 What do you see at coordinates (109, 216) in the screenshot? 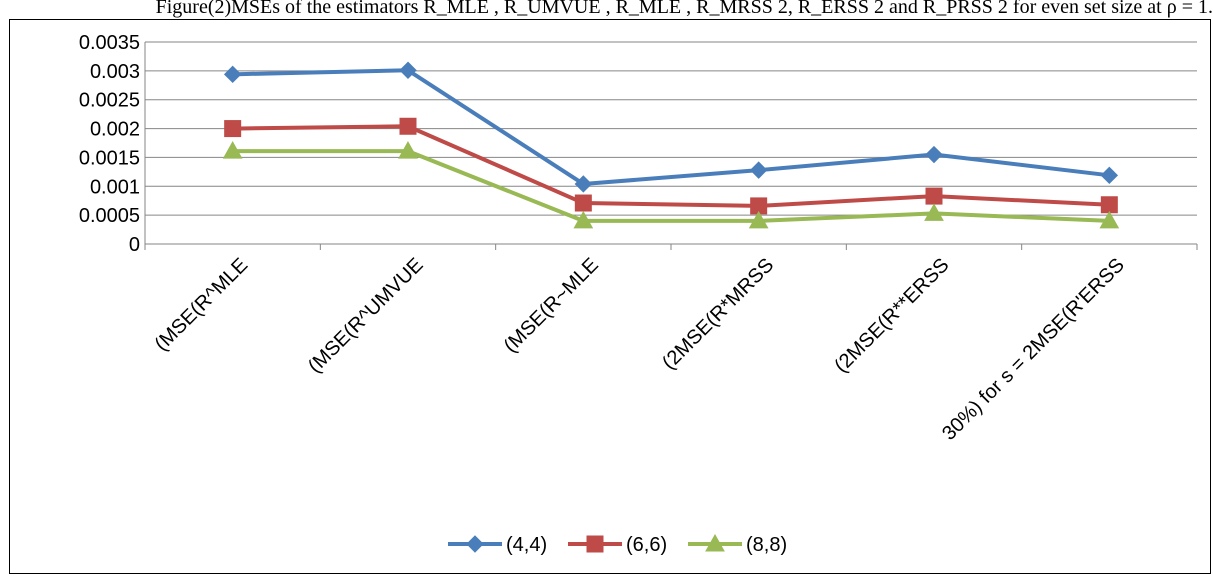
I see `y-tick-label: 0.0005` at bounding box center [109, 216].